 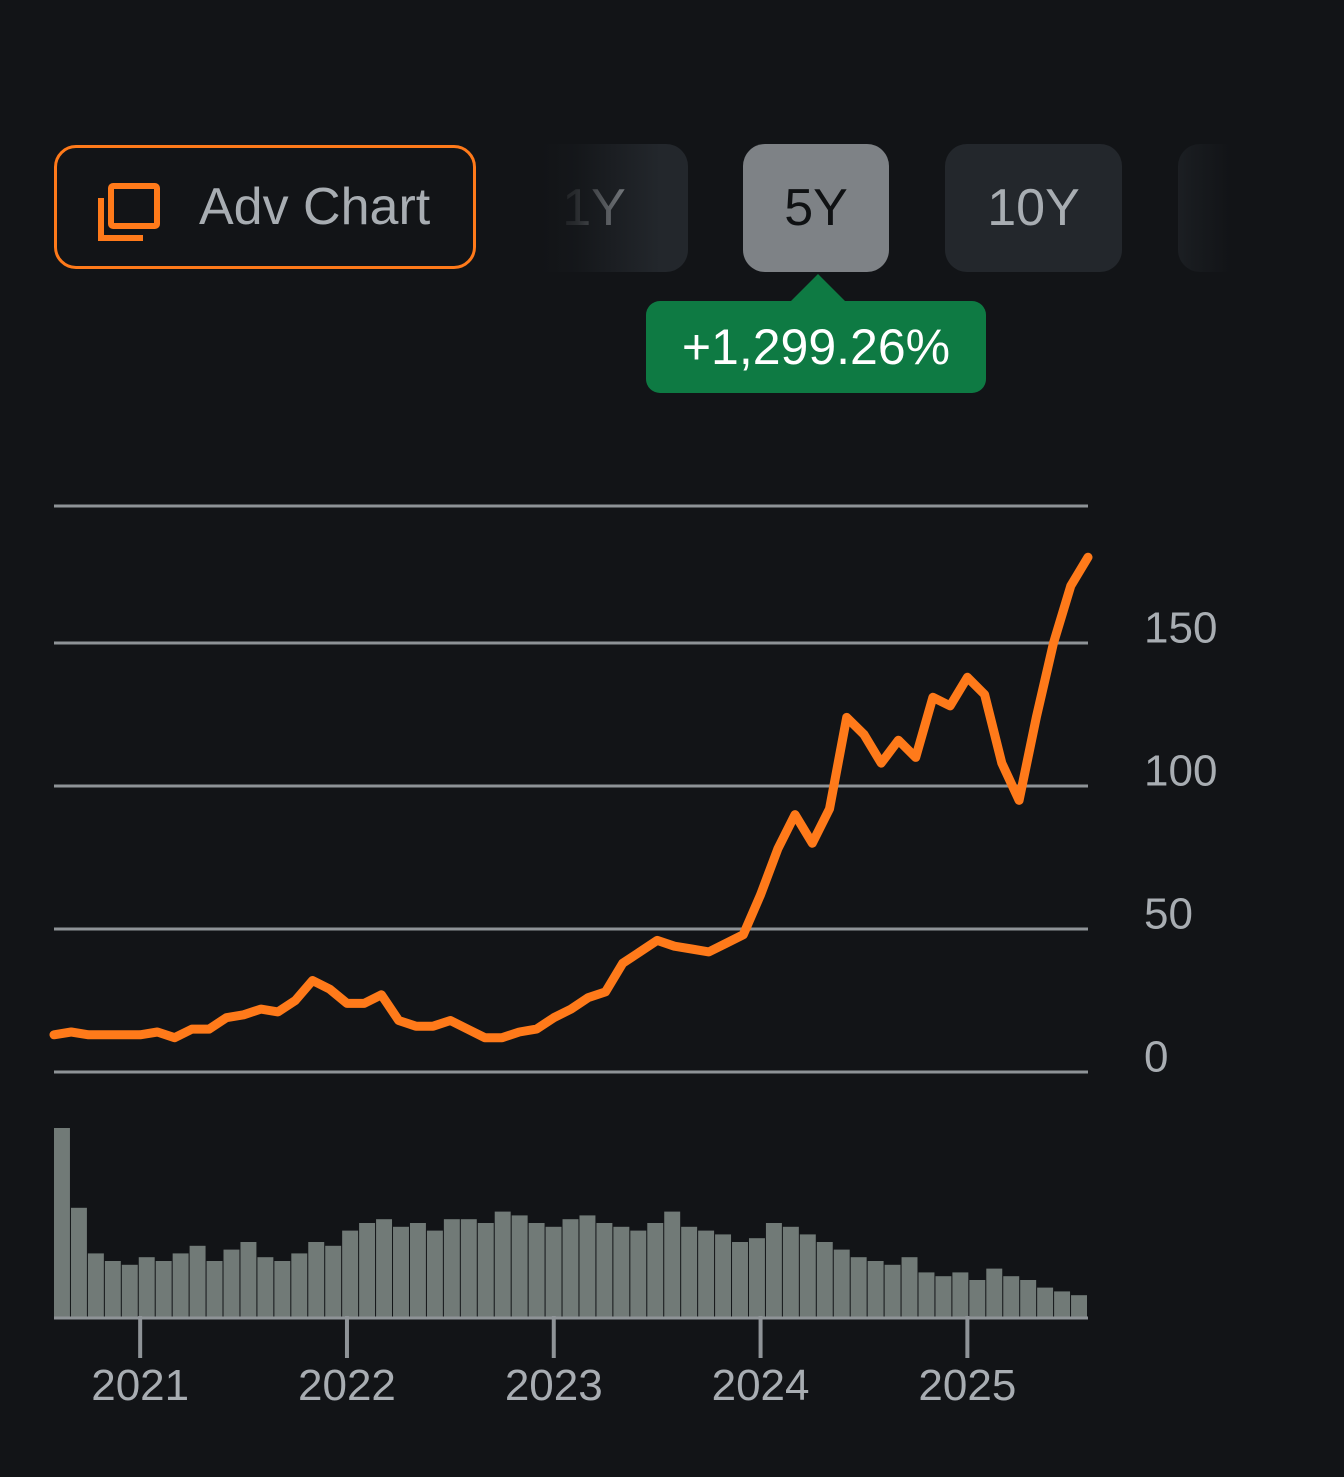 I want to click on range-selector: 1Y 5Y 10Y, so click(x=885, y=208).